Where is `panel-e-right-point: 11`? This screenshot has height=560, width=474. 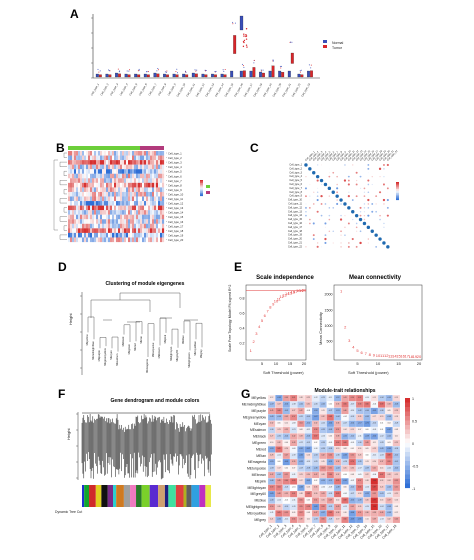
panel-e-right-point: 11 is located at coordinates (382, 355).